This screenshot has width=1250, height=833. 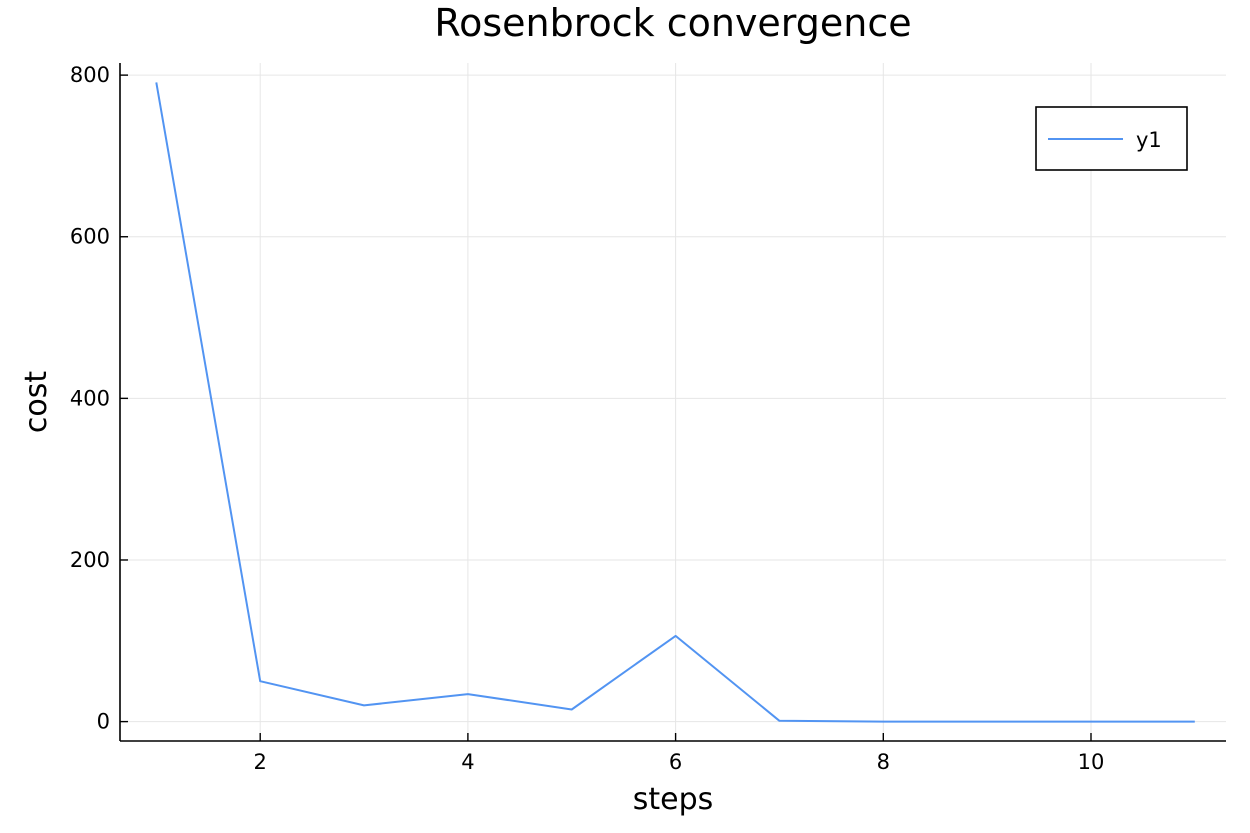 I want to click on chart-title: Rosenbrock convergence, so click(x=672, y=23).